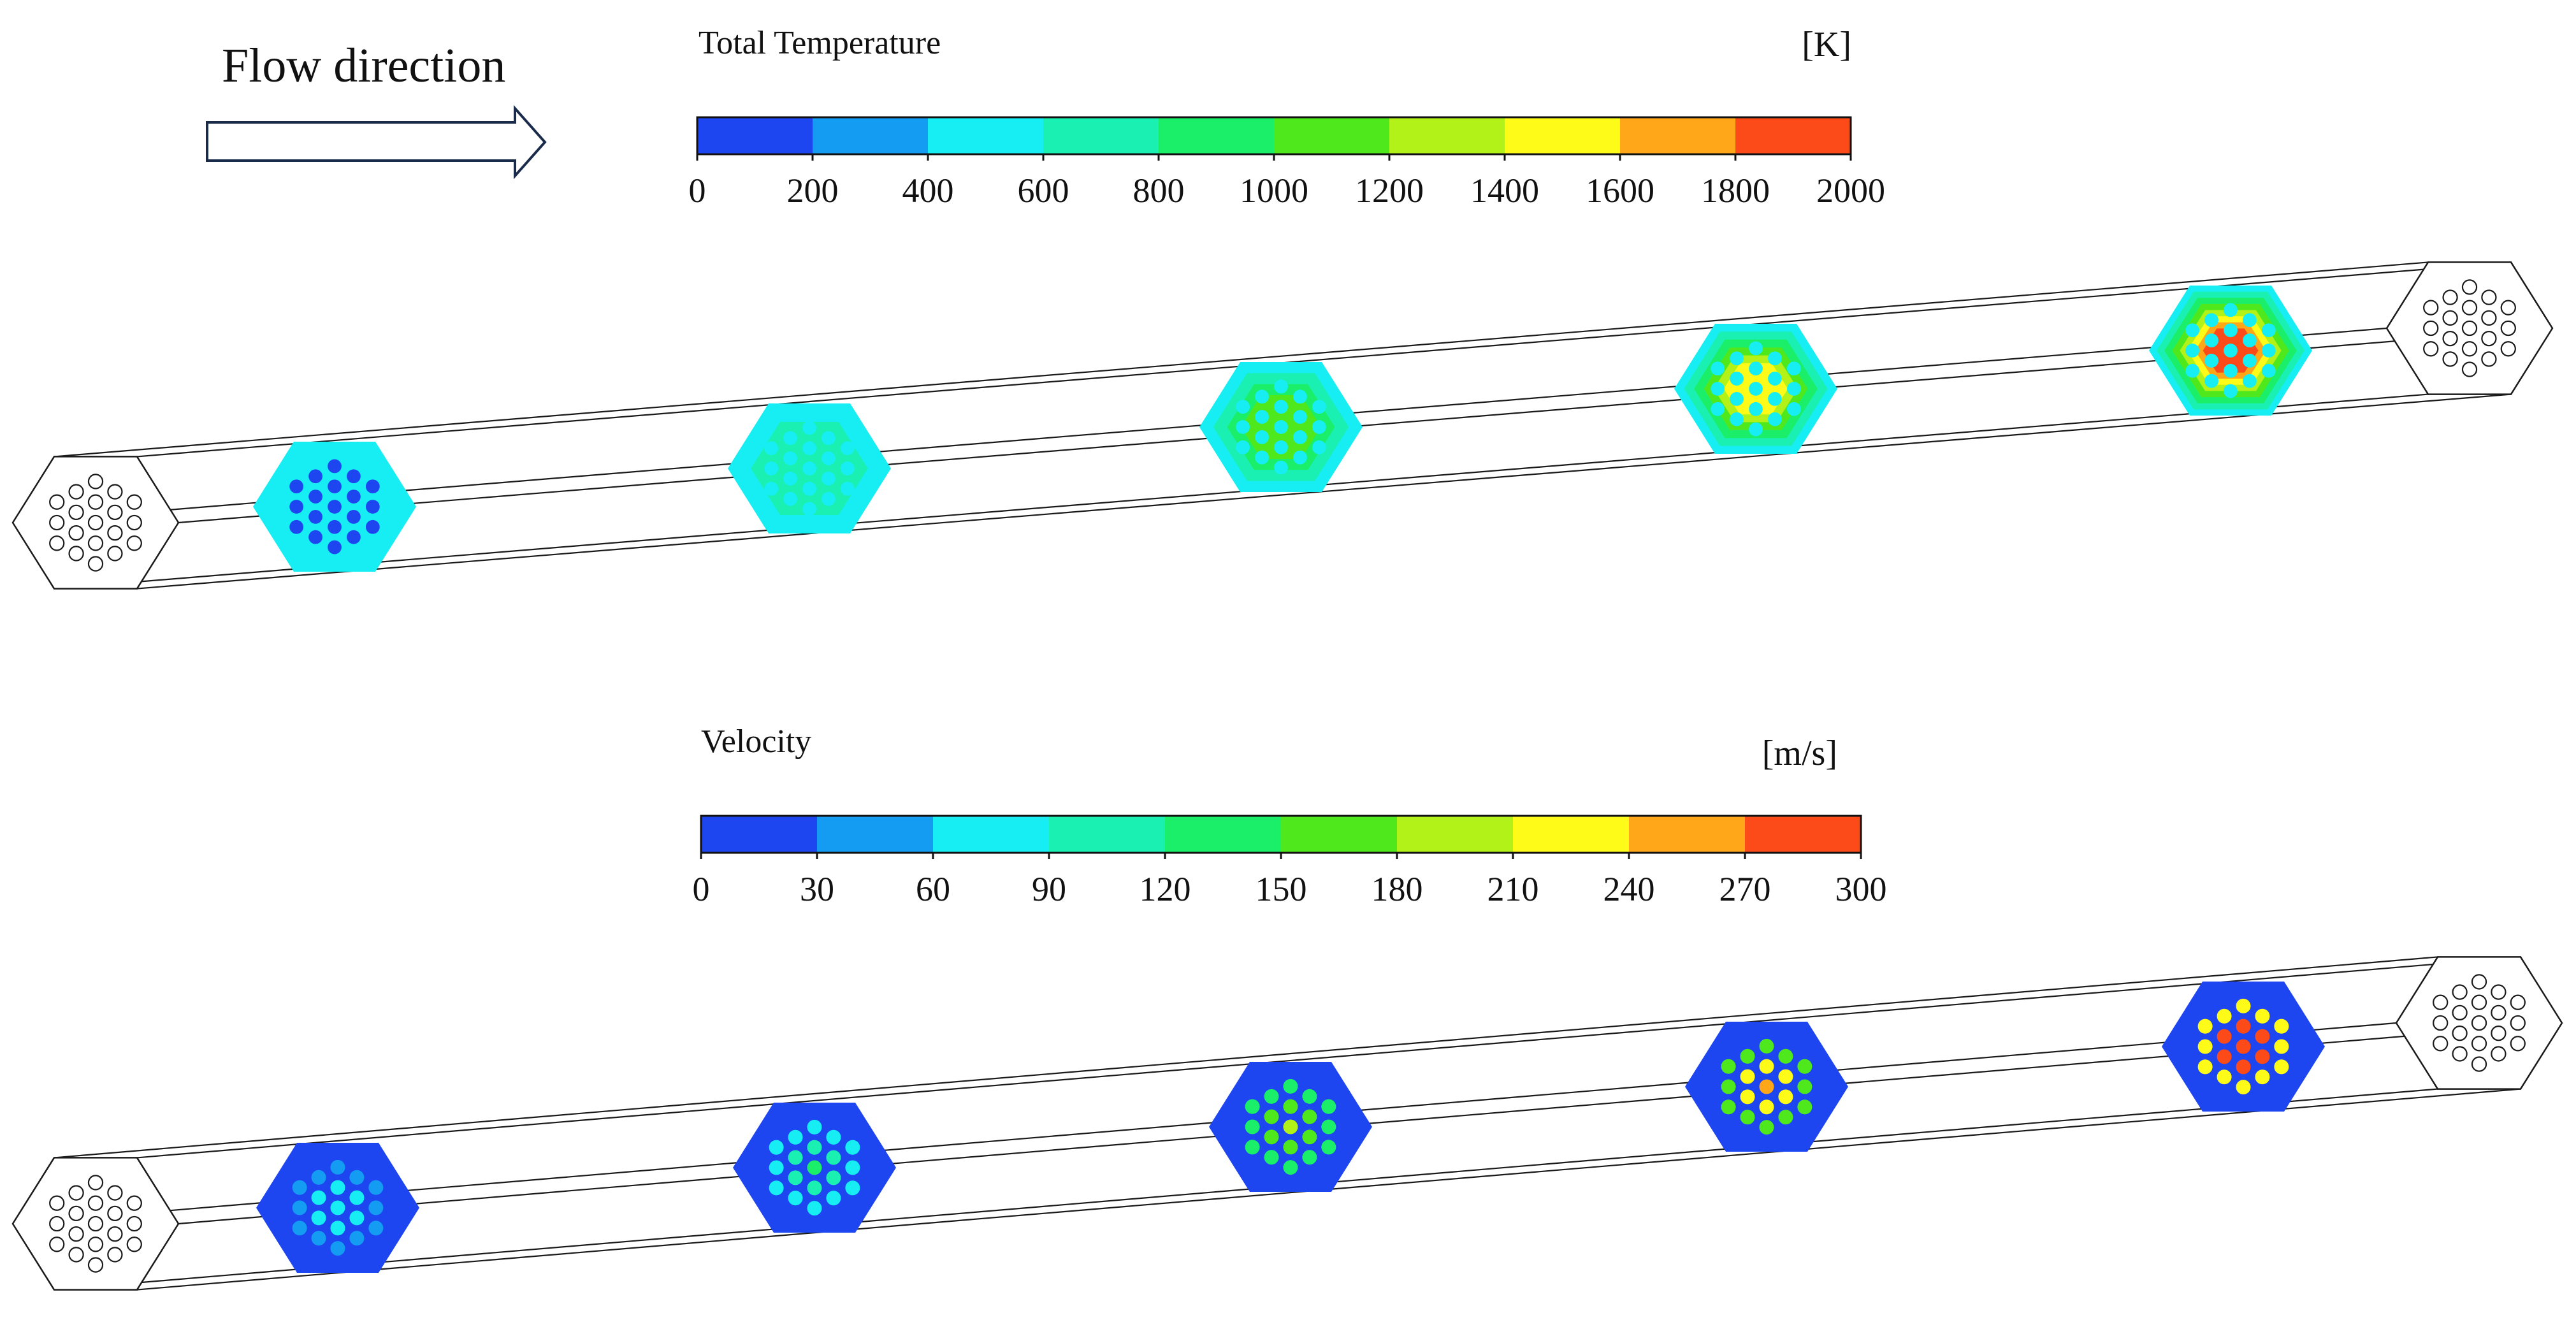  Describe the element at coordinates (1745, 889) in the screenshot. I see `velocity-colorbar-tick-label: 270` at that location.